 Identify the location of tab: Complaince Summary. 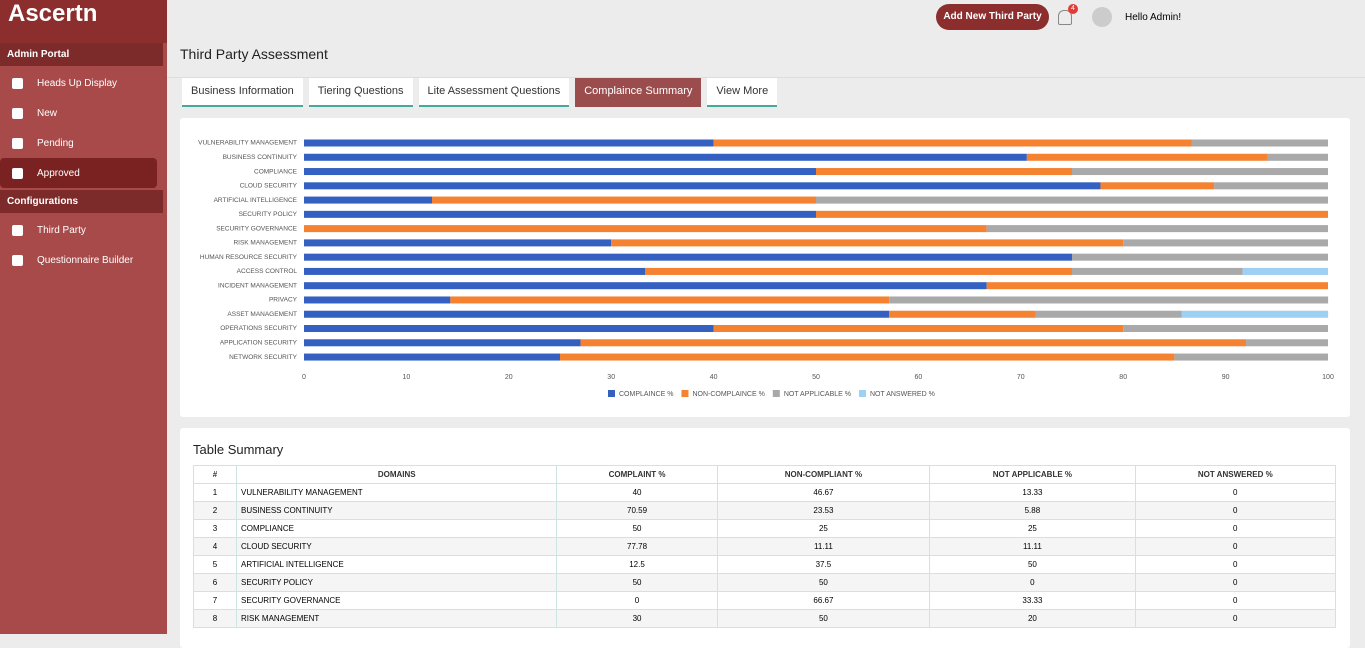
(638, 92).